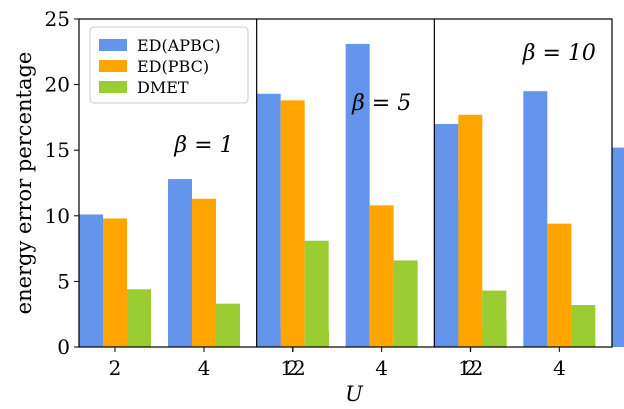 The height and width of the screenshot is (409, 624). Describe the element at coordinates (179, 45) in the screenshot. I see `legend-label: ED(APBC)` at that location.